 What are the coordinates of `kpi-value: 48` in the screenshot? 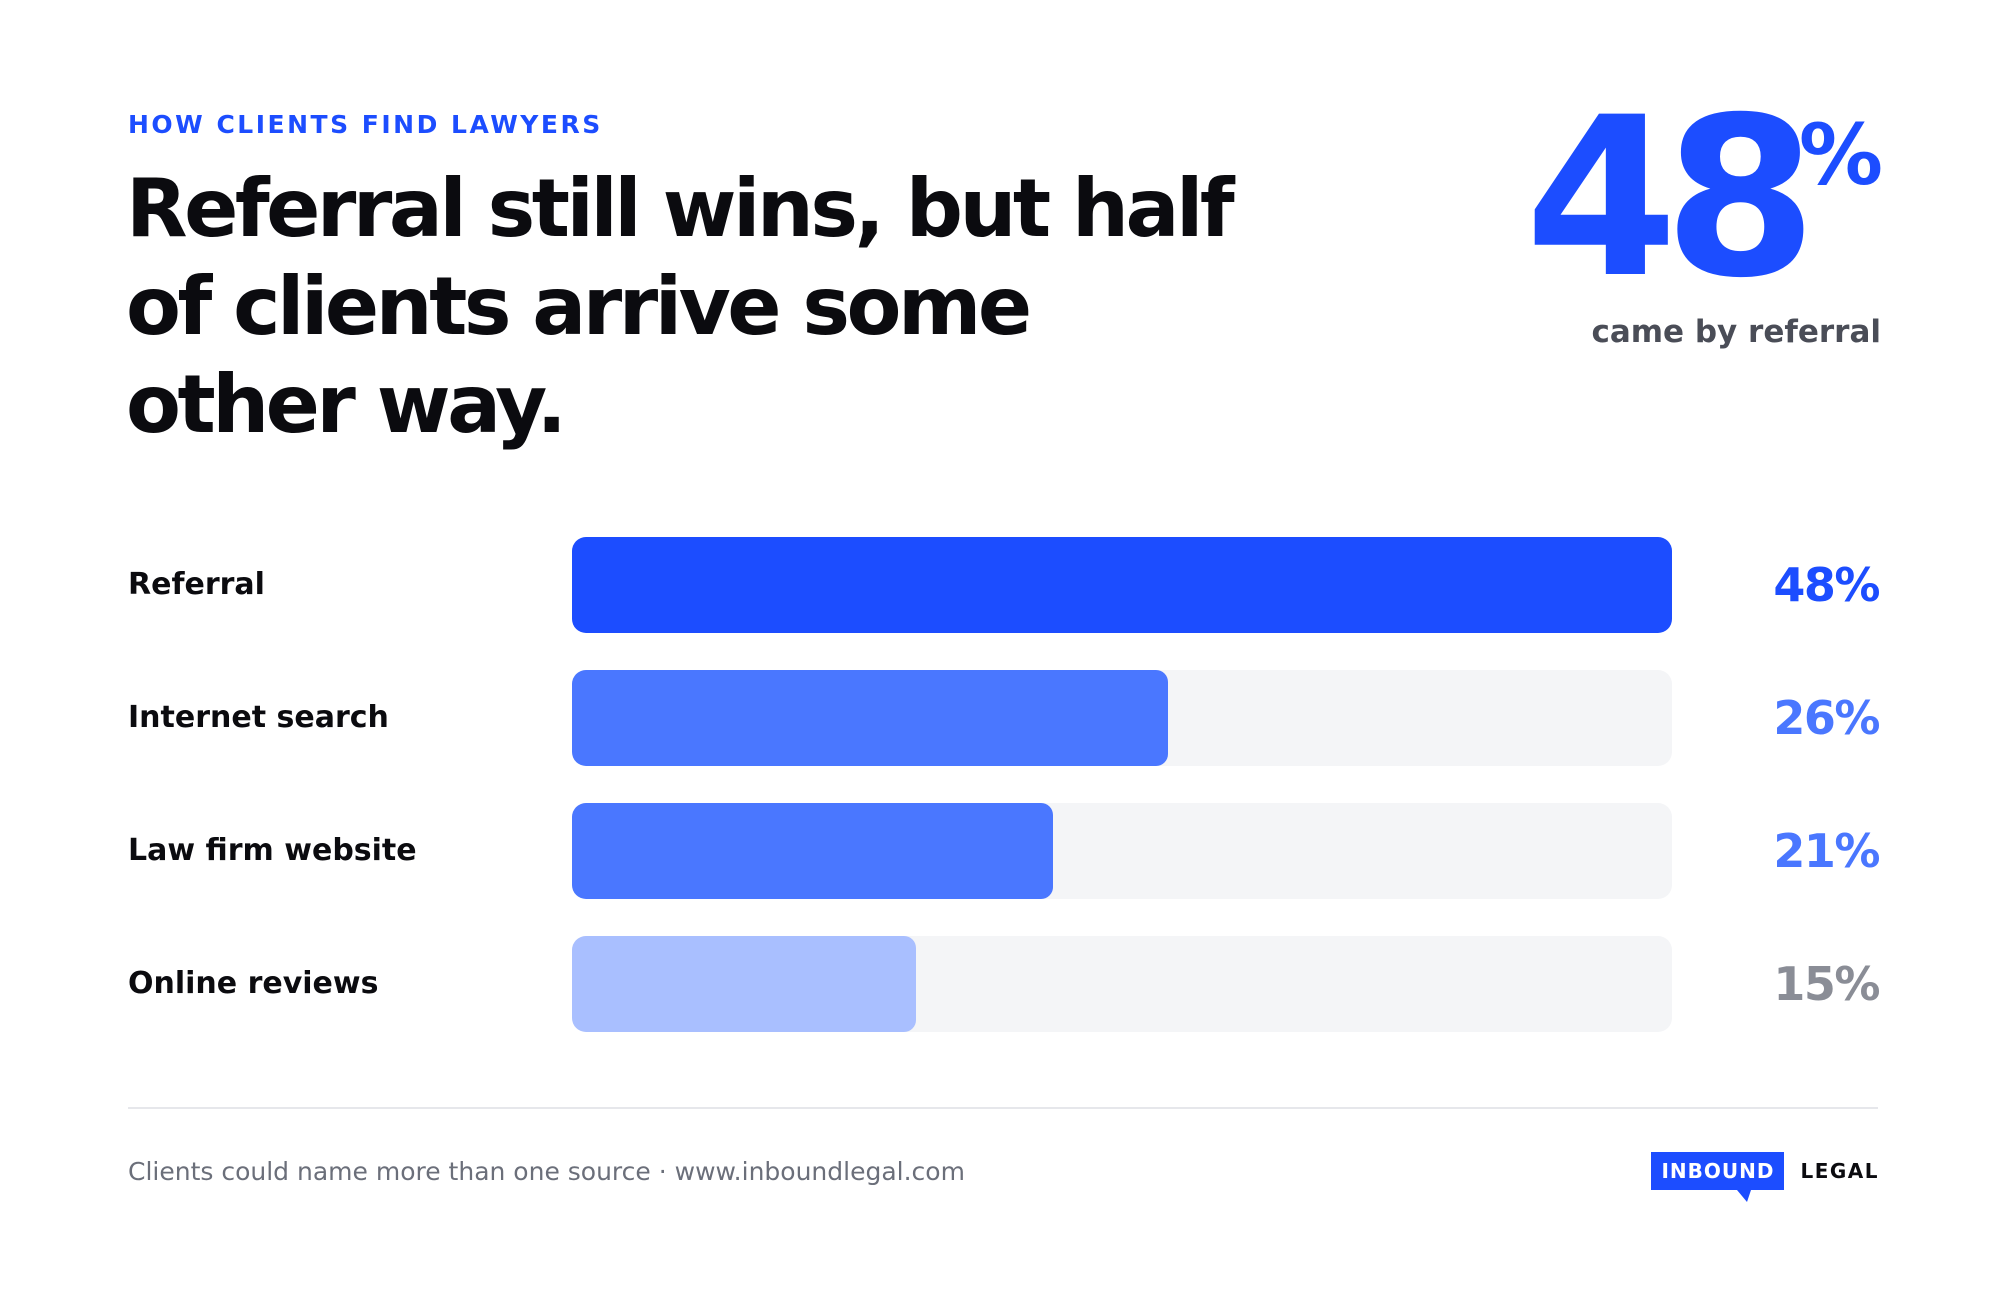 It's located at (1670, 198).